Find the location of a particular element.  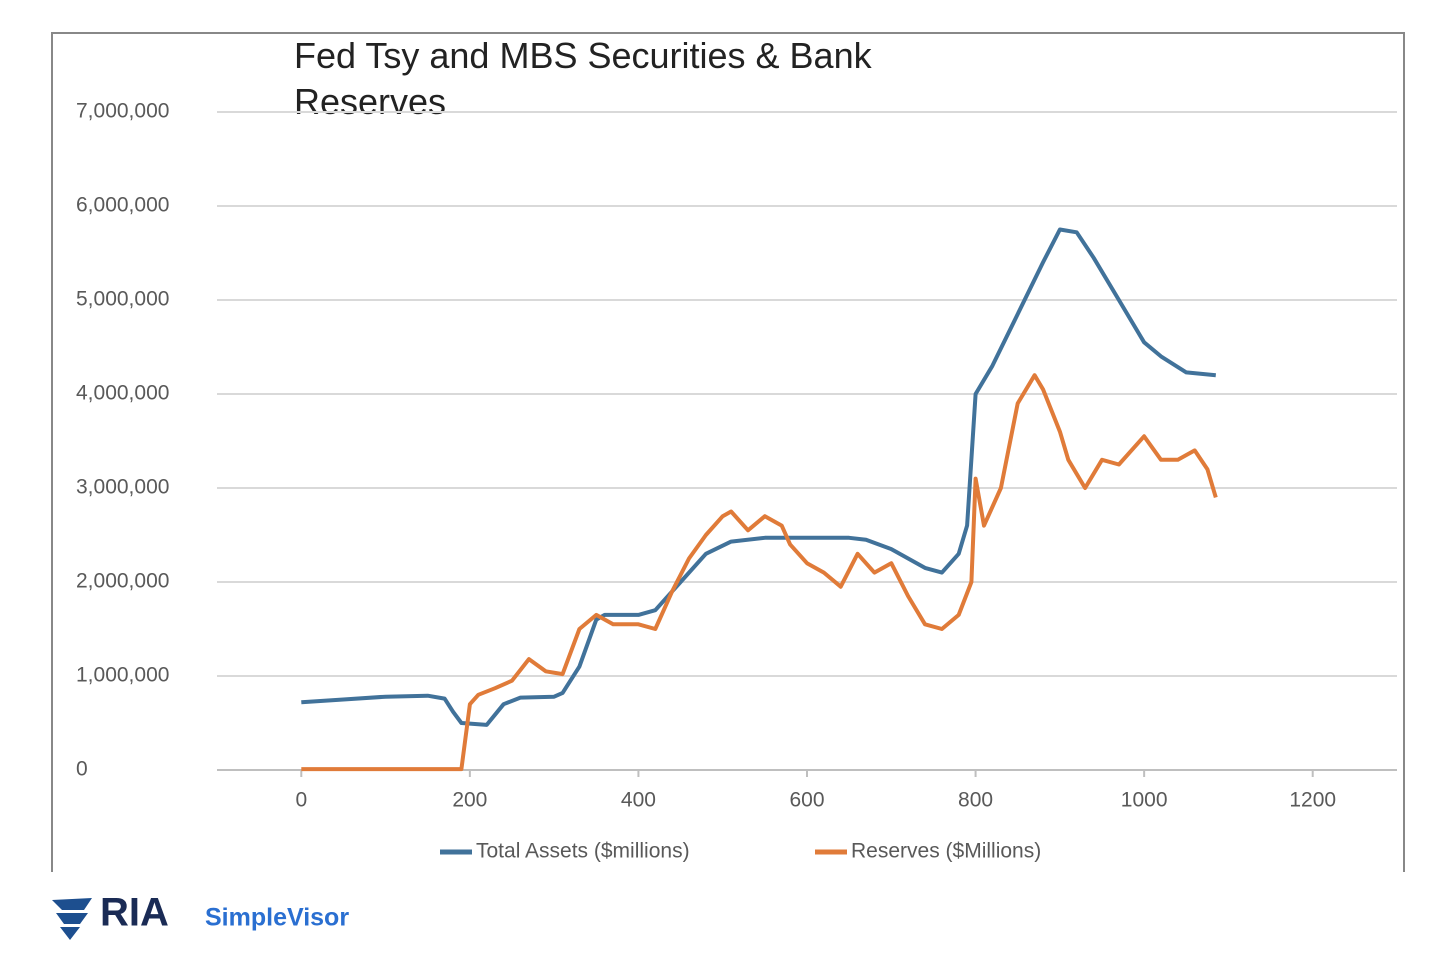

y-tick-label: 3,000,000 is located at coordinates (122, 487).